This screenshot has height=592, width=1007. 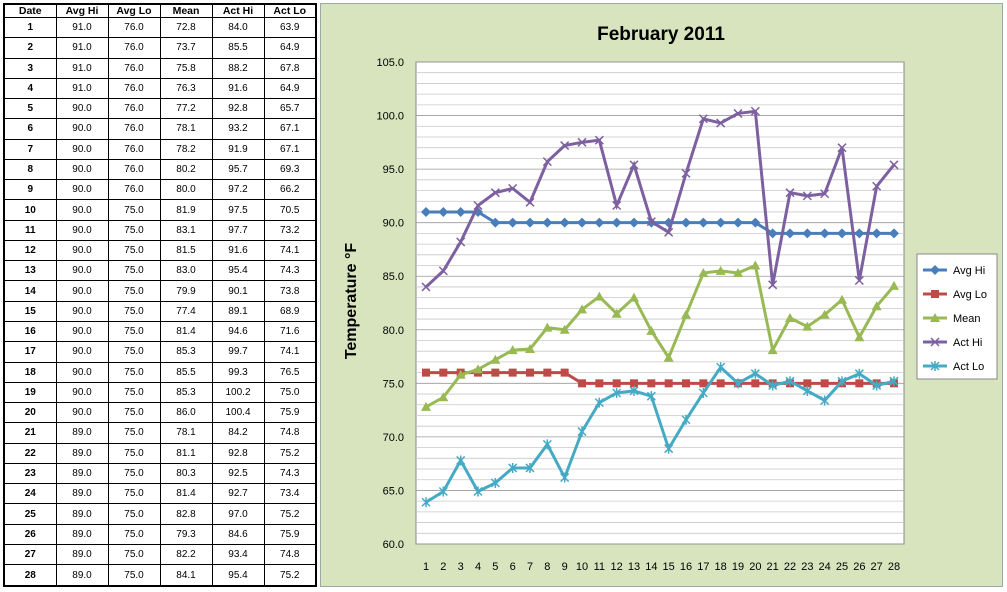 I want to click on cell-mean: 82.8, so click(x=186, y=514).